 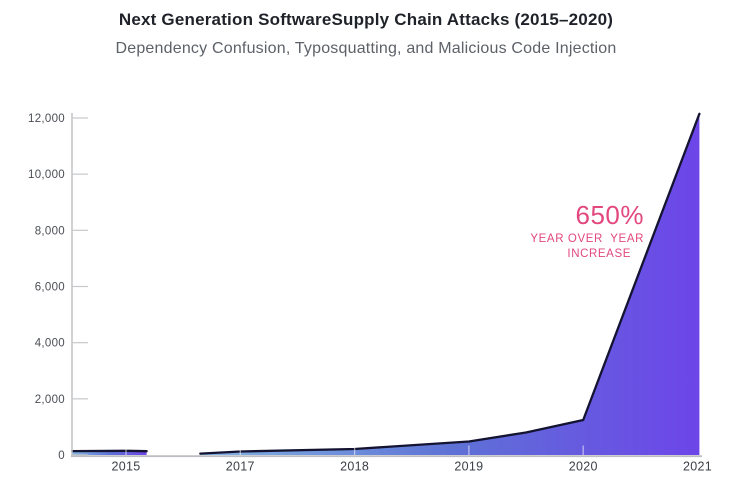 I want to click on y-axis-label: 8,000, so click(x=50, y=231).